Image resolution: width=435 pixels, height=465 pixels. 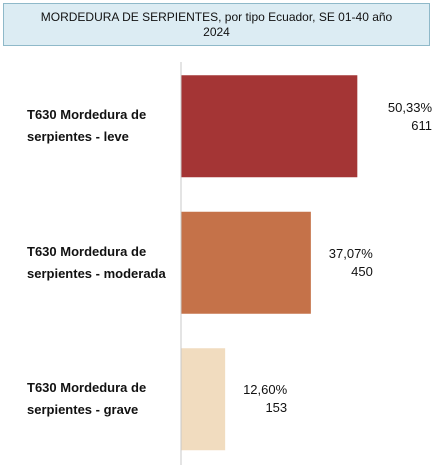 I want to click on category-label: T630 Mordedura de serpientes - leve, so click(x=87, y=126).